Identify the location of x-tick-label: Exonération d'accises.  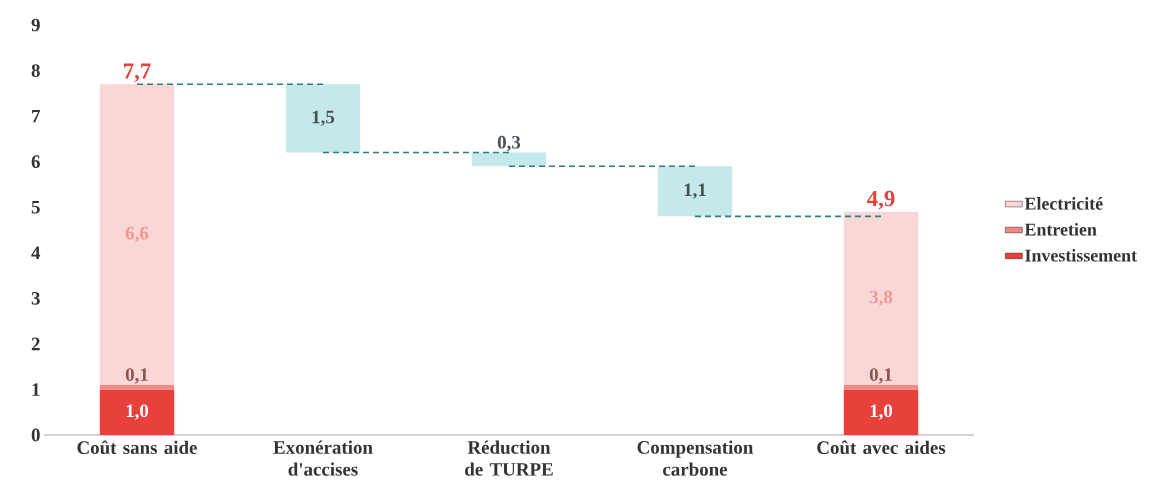
(323, 458).